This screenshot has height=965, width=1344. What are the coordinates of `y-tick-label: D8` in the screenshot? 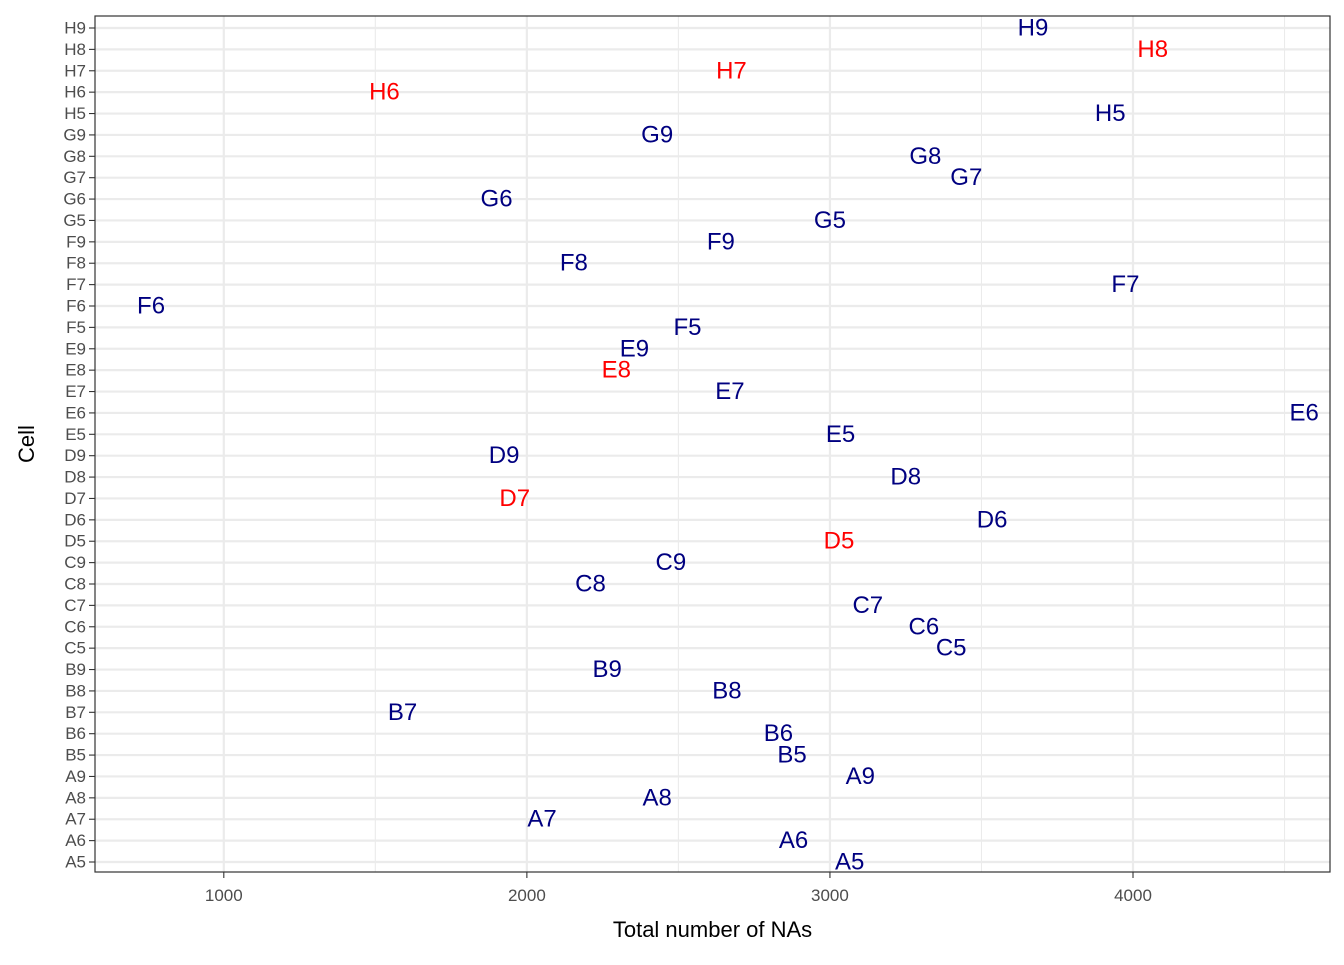 It's located at (75, 477).